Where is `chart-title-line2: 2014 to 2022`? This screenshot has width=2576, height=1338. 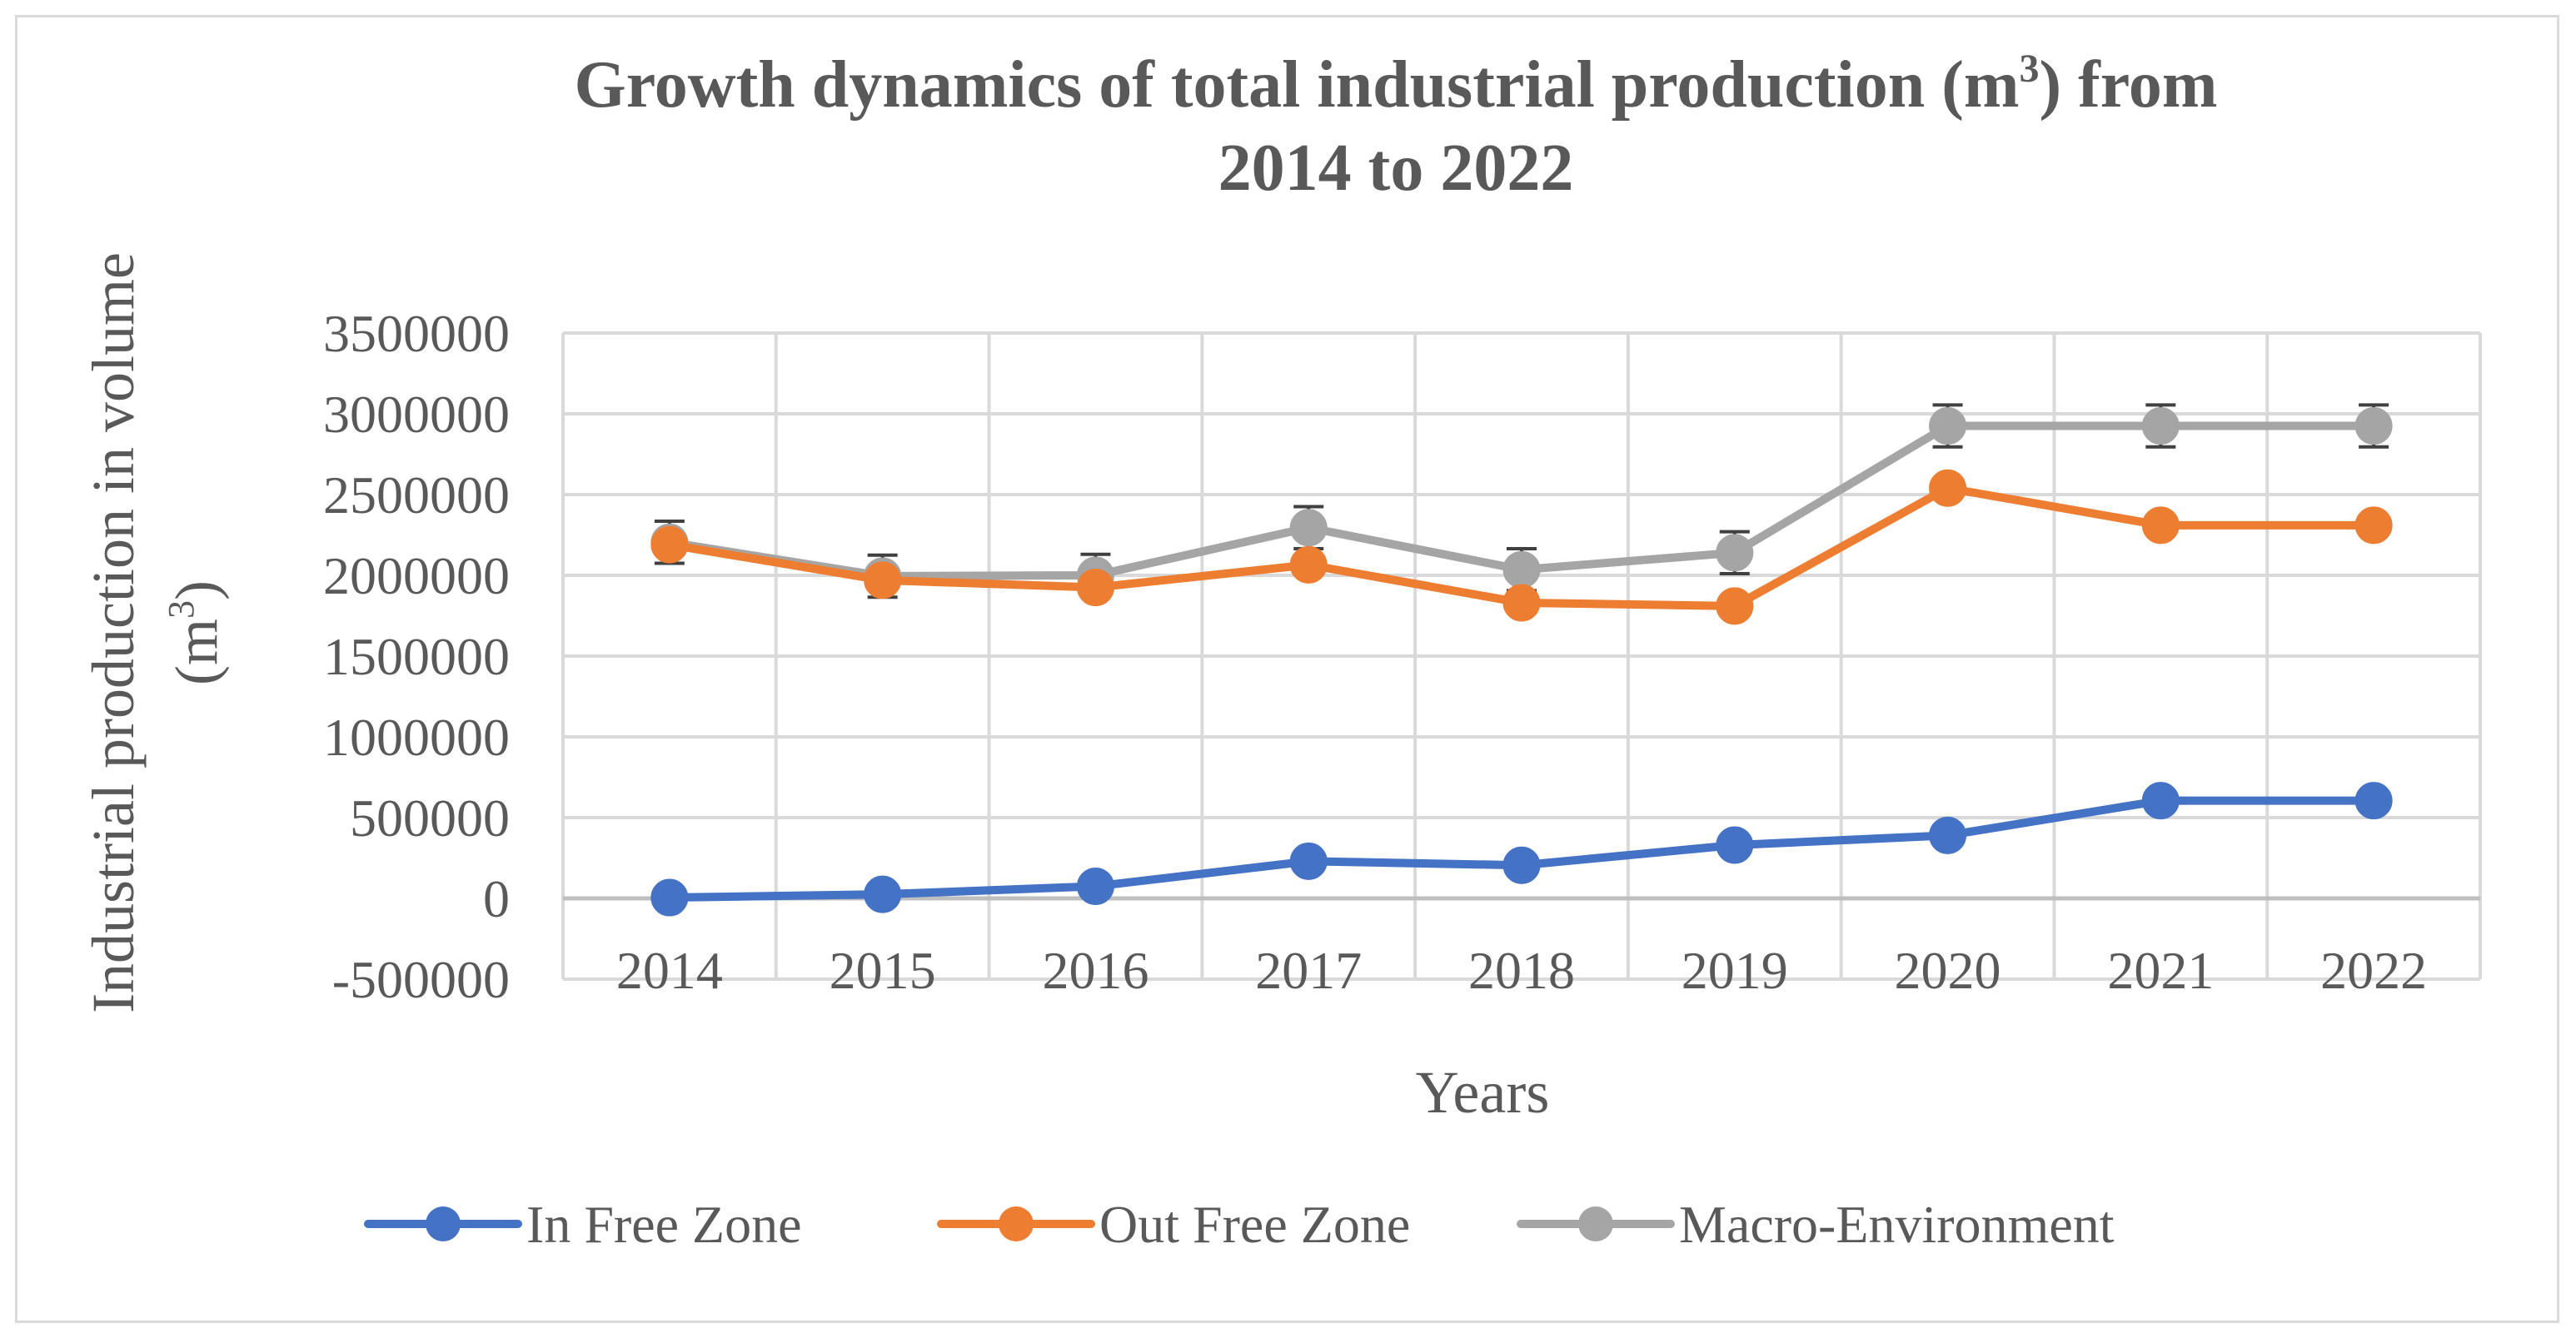 chart-title-line2: 2014 to 2022 is located at coordinates (1396, 169).